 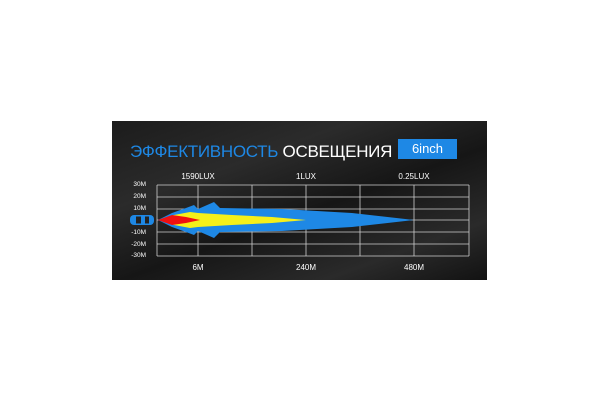 I want to click on beam-diagram, so click(x=300, y=220).